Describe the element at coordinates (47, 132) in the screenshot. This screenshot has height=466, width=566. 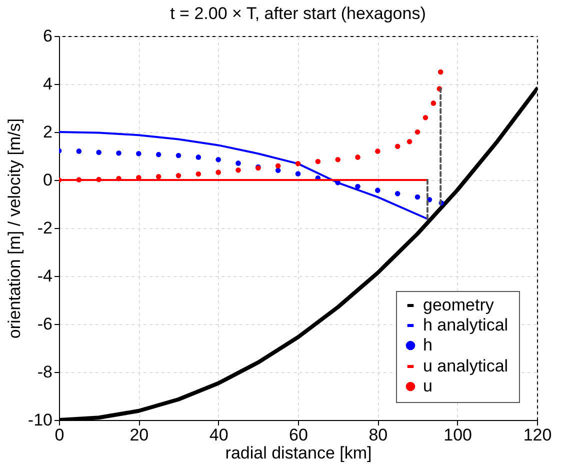
I see `y-tick-label: 2` at that location.